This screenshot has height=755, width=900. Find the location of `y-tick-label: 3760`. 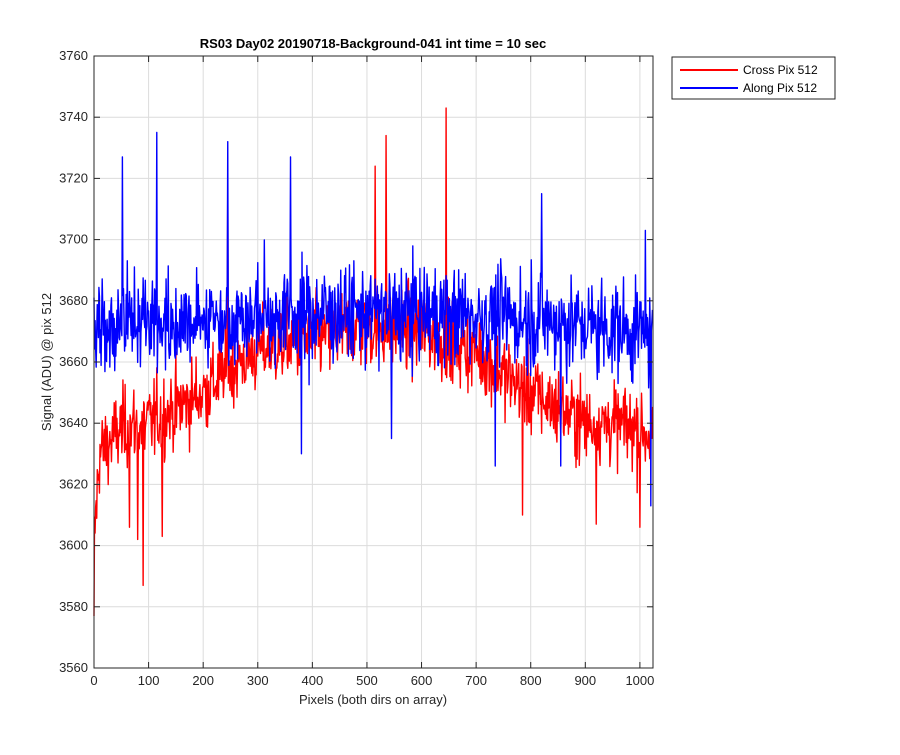

y-tick-label: 3760 is located at coordinates (73, 55).